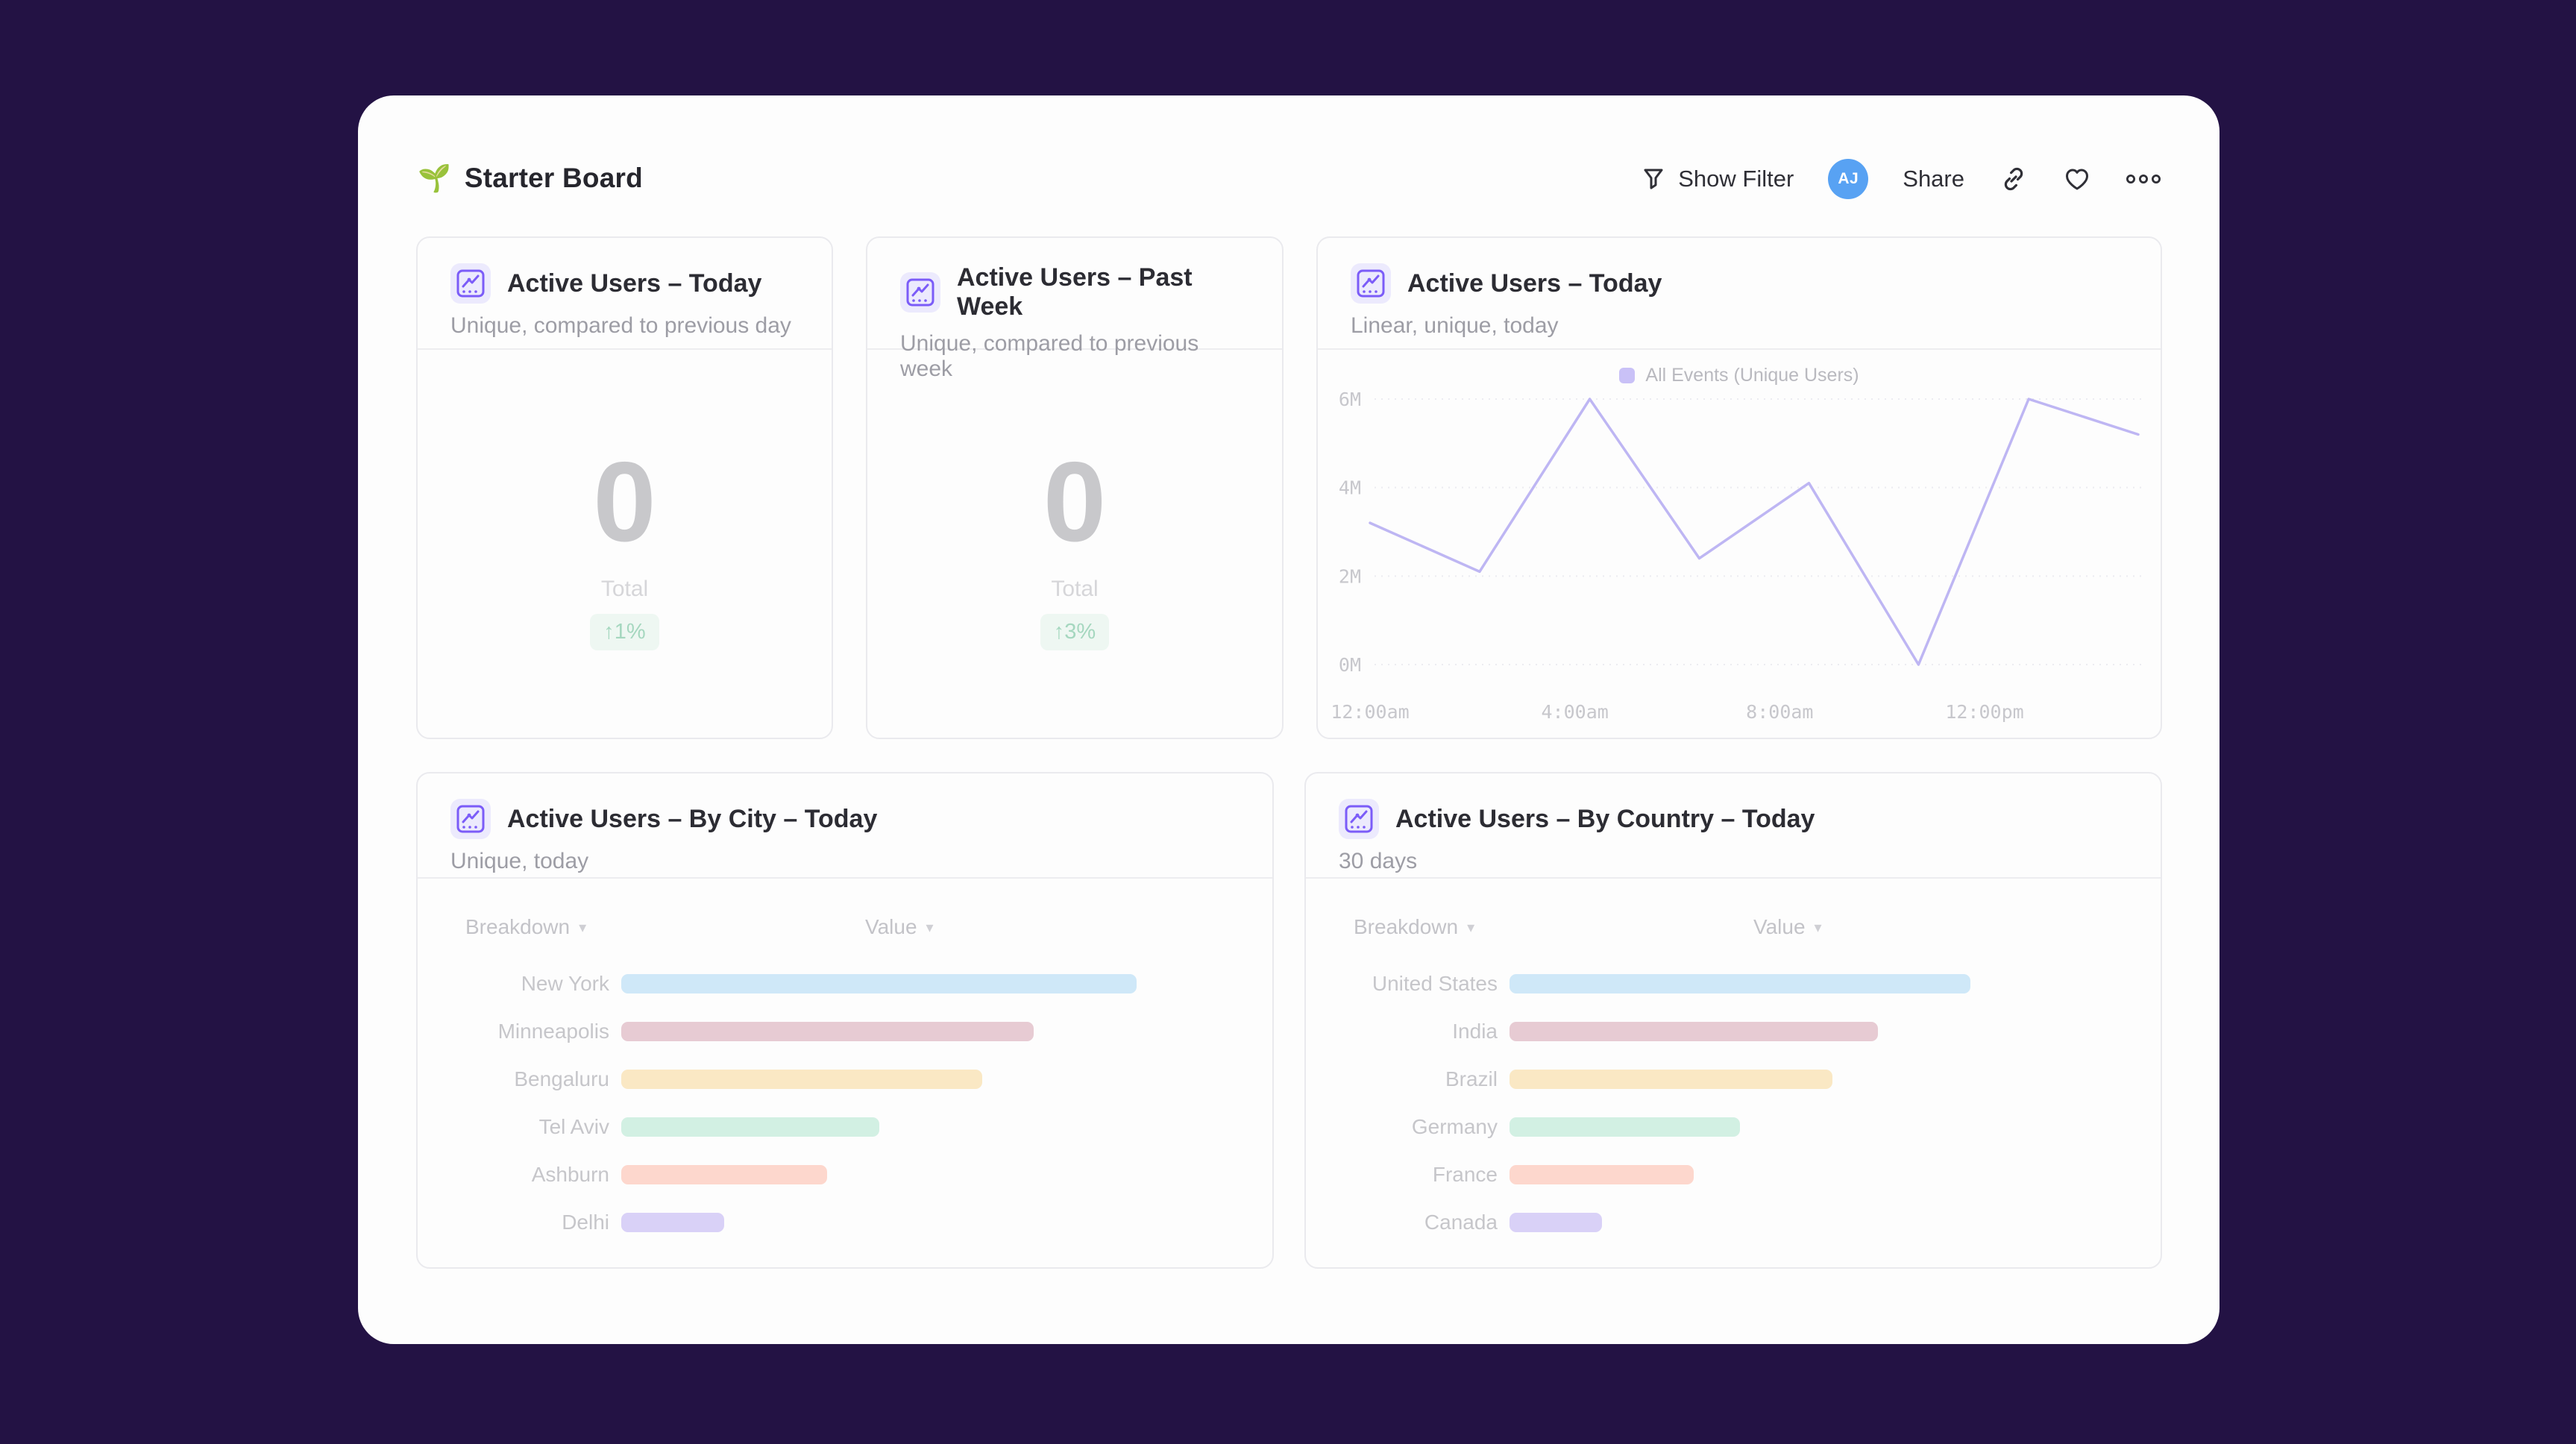  I want to click on breakdown-row-label: Ashburn, so click(570, 1174).